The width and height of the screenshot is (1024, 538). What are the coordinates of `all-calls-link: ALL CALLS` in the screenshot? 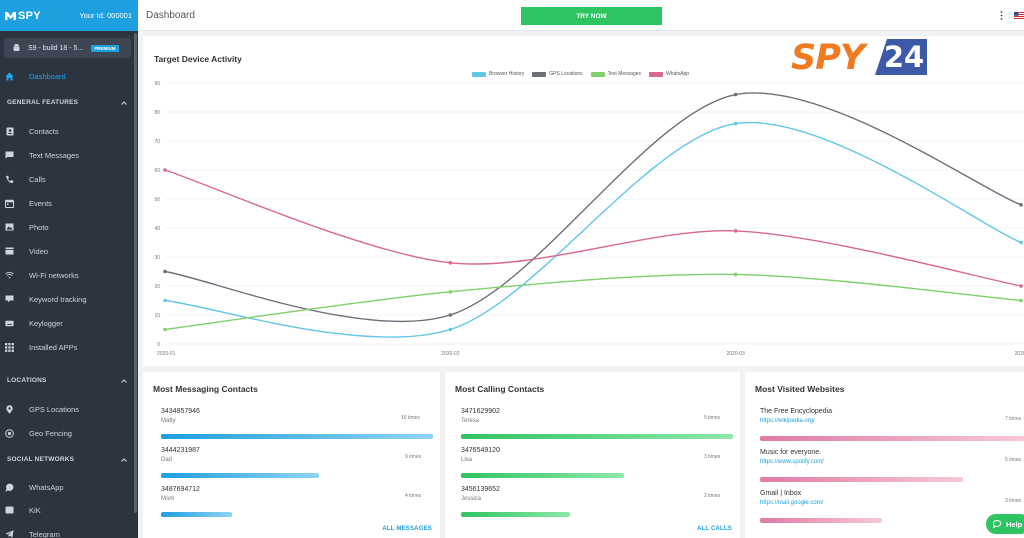 It's located at (714, 529).